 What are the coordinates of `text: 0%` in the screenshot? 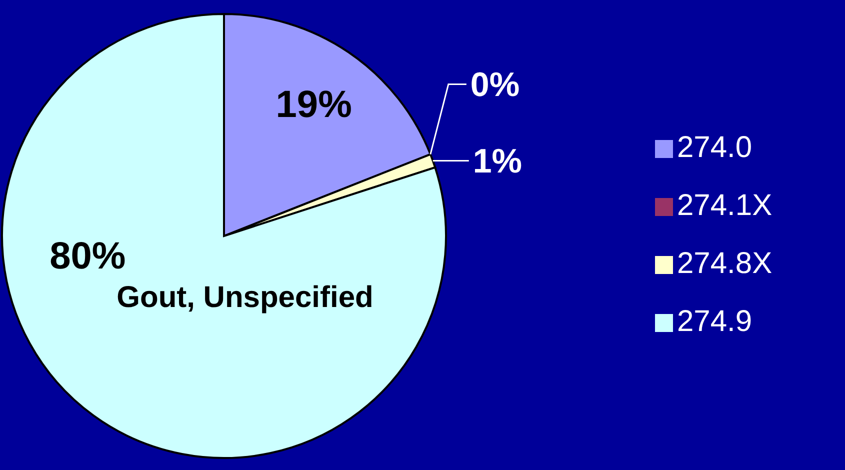 It's located at (495, 85).